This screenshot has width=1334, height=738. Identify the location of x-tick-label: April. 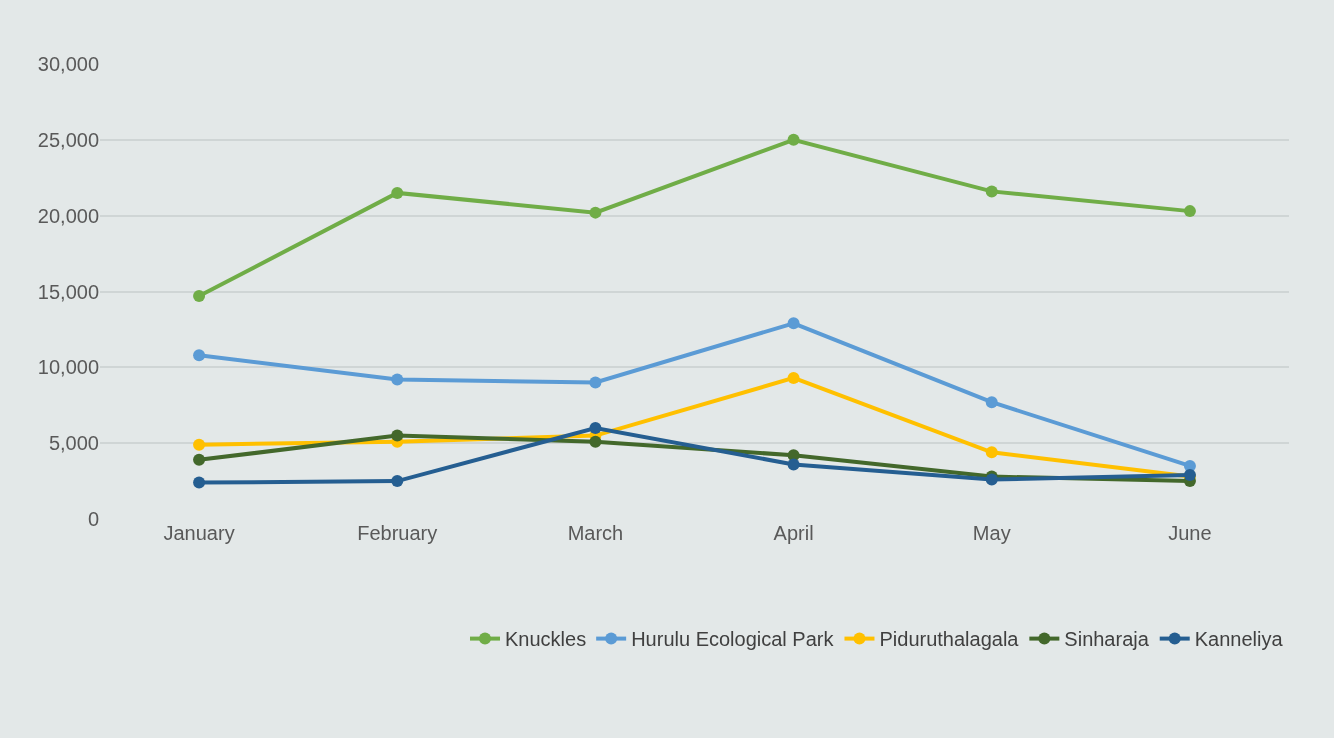
(793, 533).